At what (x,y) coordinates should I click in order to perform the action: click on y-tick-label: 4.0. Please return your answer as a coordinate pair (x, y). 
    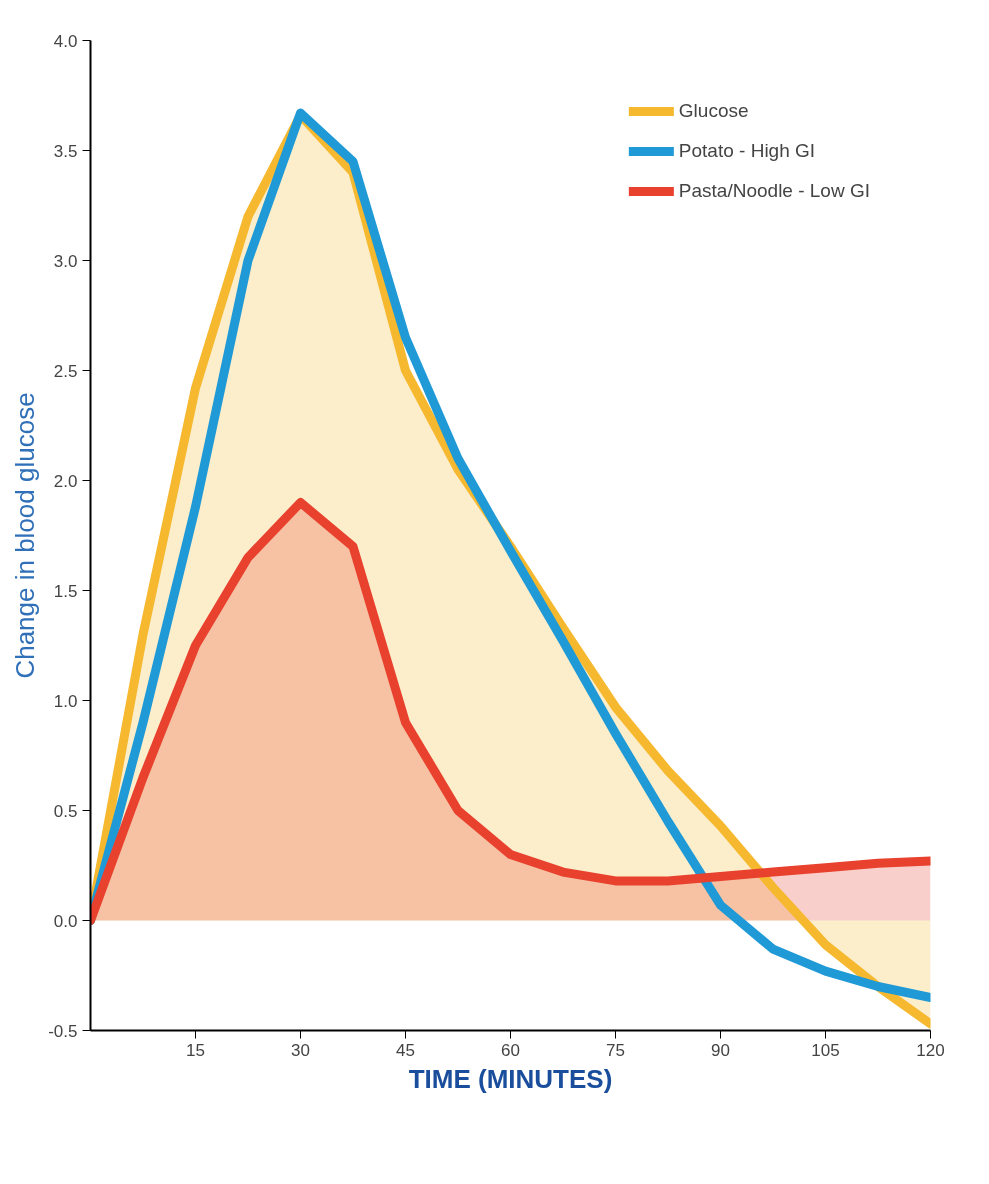
    Looking at the image, I should click on (65, 41).